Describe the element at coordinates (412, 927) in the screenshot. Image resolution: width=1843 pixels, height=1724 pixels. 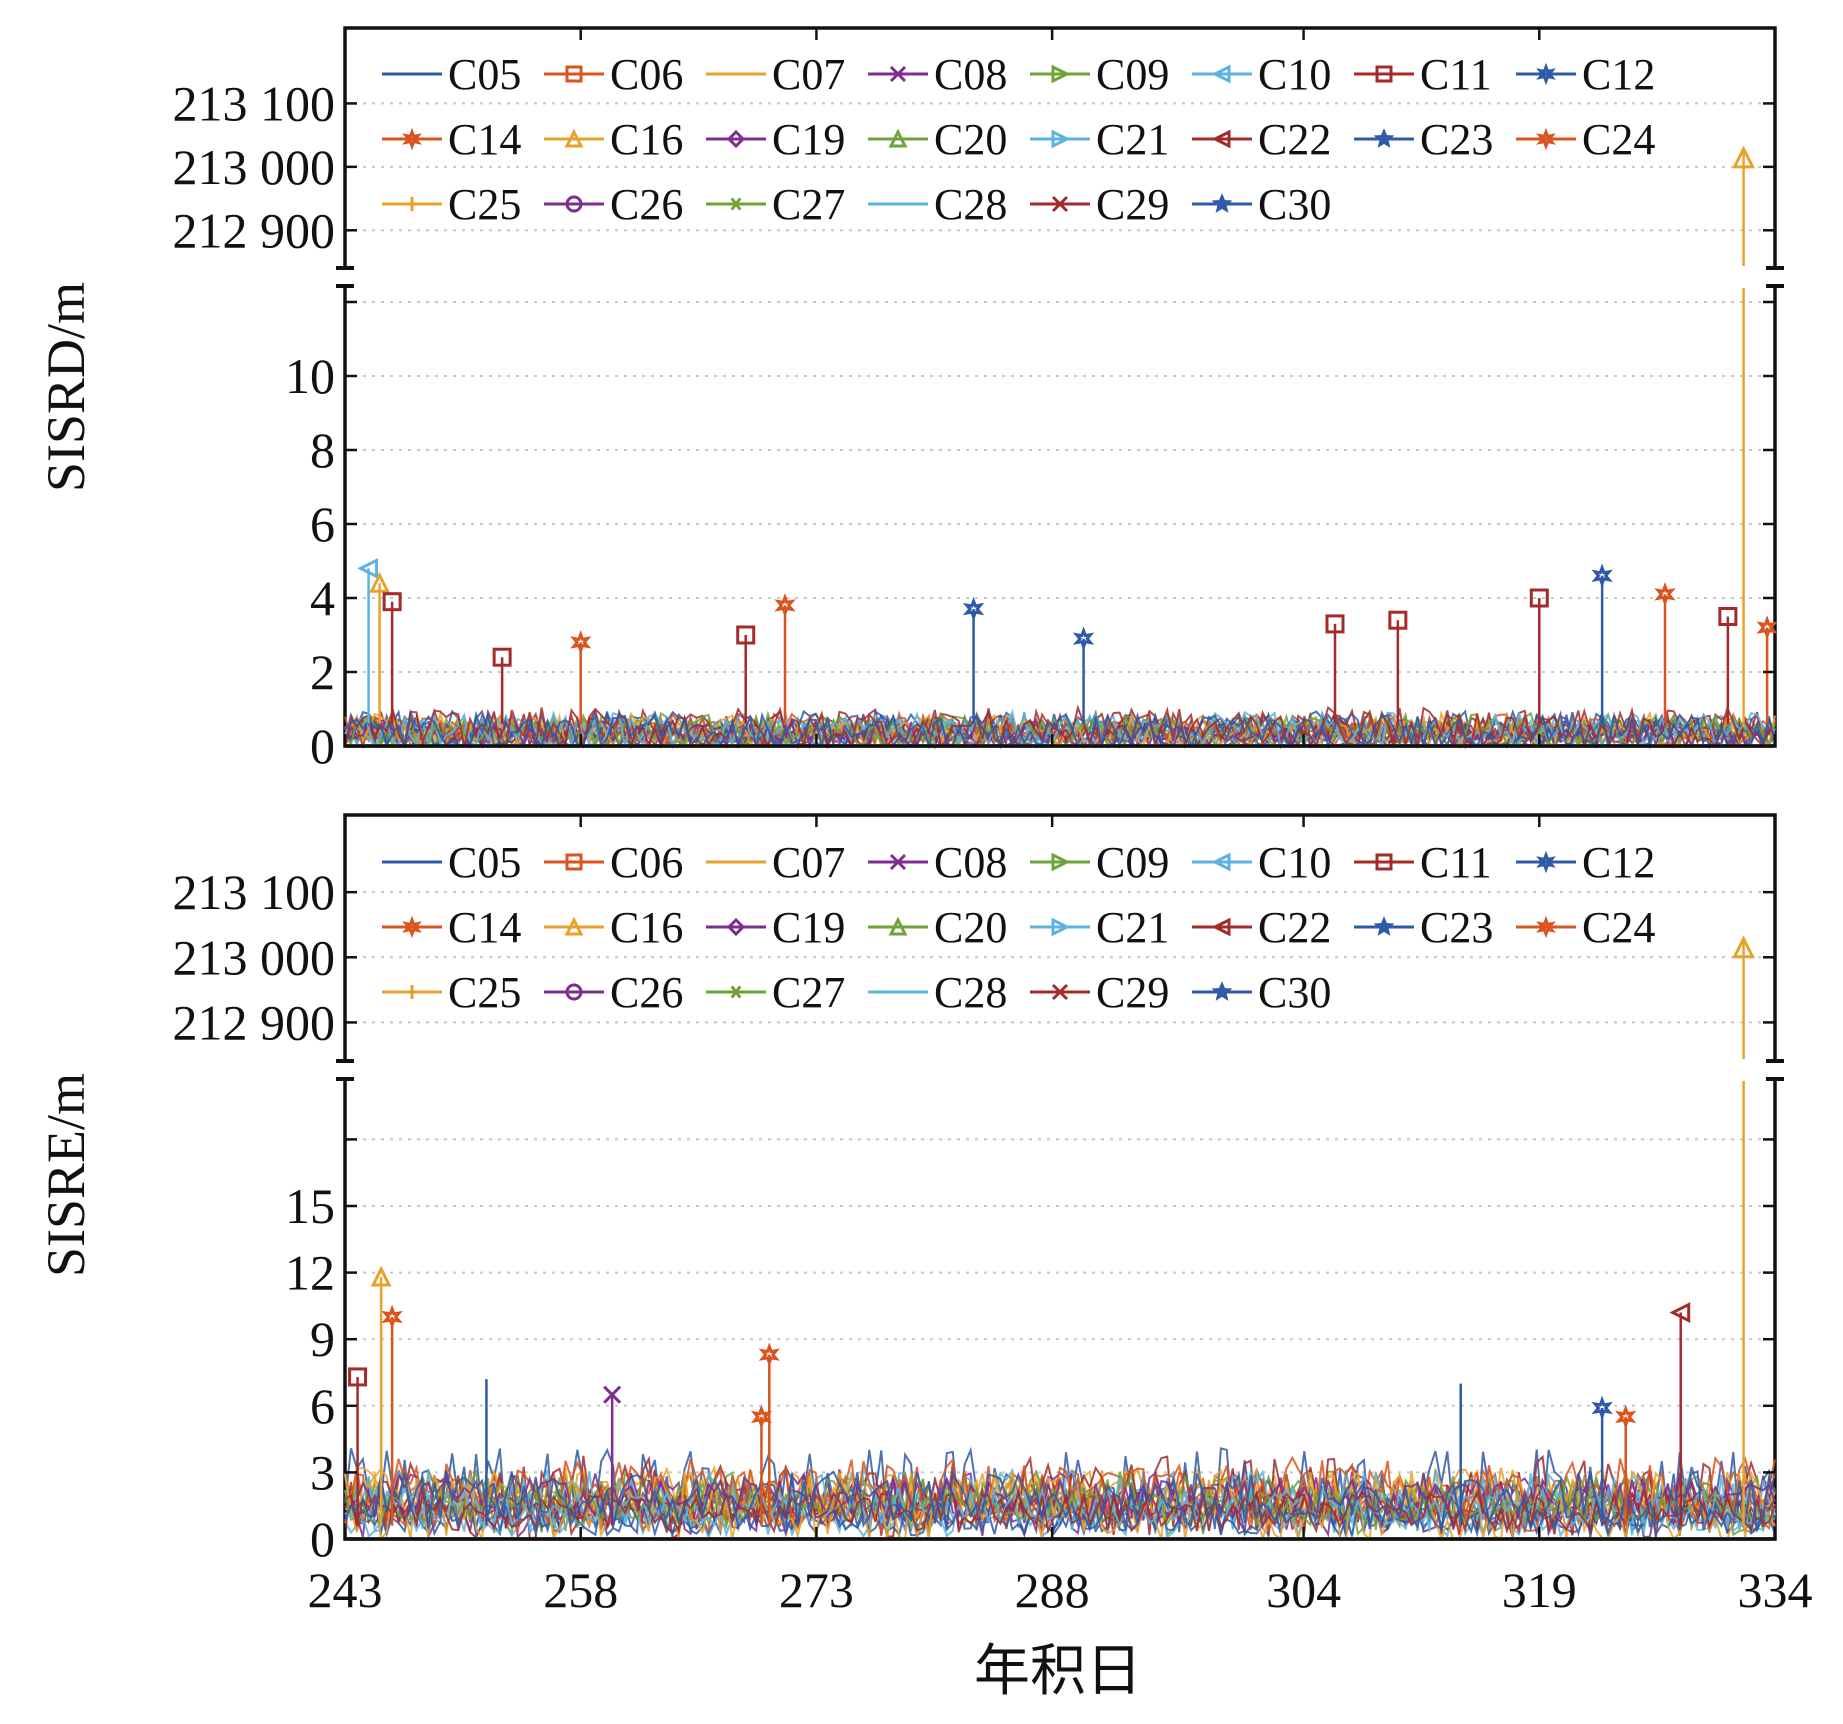
I see `legend-marker-C14` at that location.